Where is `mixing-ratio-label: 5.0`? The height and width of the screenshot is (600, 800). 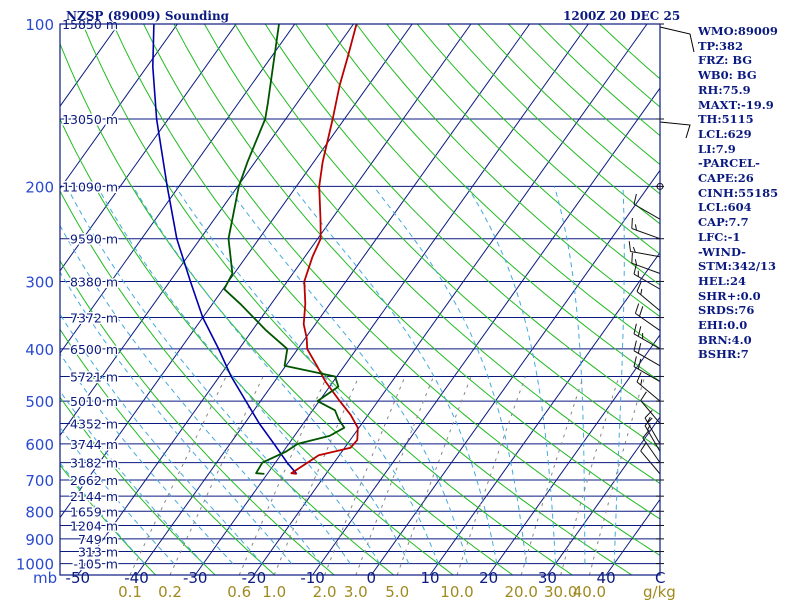 mixing-ratio-label: 5.0 is located at coordinates (397, 591).